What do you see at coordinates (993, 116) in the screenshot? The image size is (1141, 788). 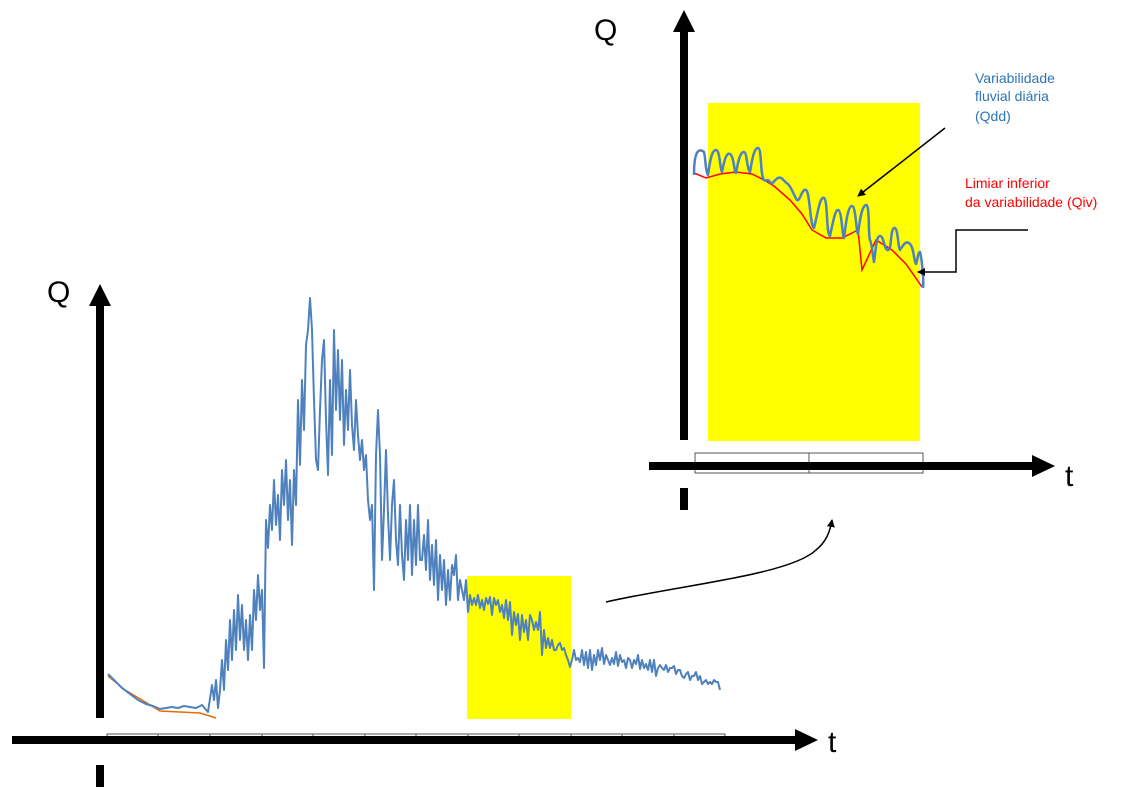 I see `qdd-label-line-3: (Qdd)` at bounding box center [993, 116].